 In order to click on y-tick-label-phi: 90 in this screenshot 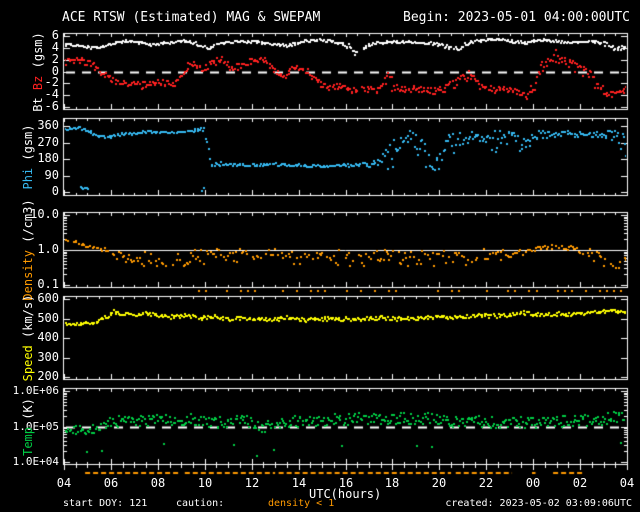, I will do `click(51, 175)`.